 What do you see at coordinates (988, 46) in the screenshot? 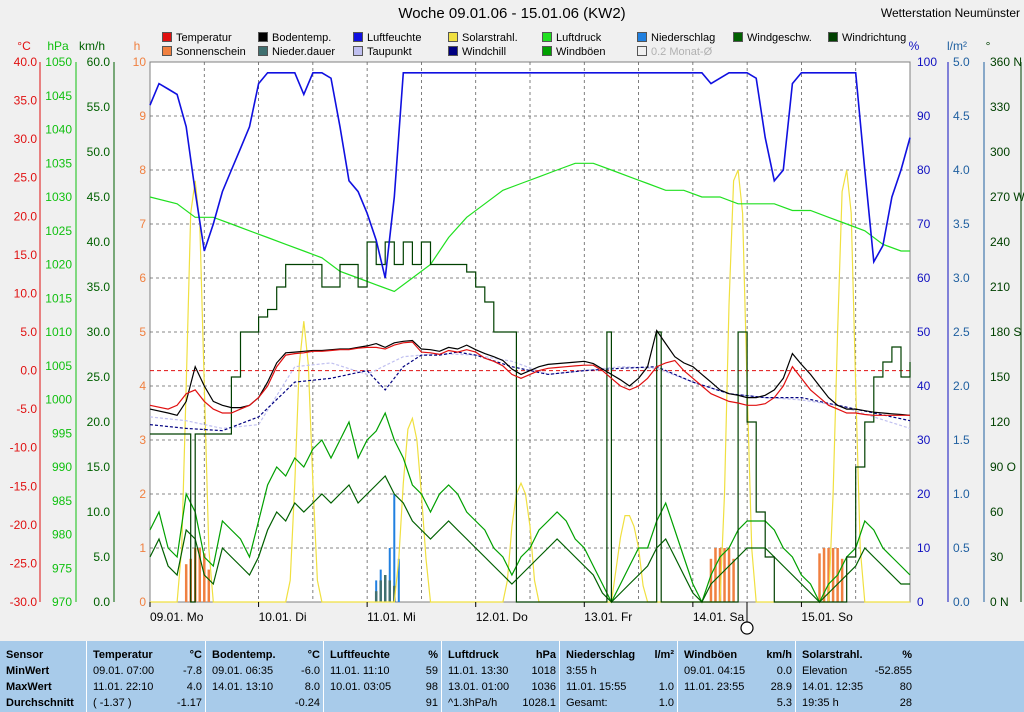
I see `axis-unit-label: °` at bounding box center [988, 46].